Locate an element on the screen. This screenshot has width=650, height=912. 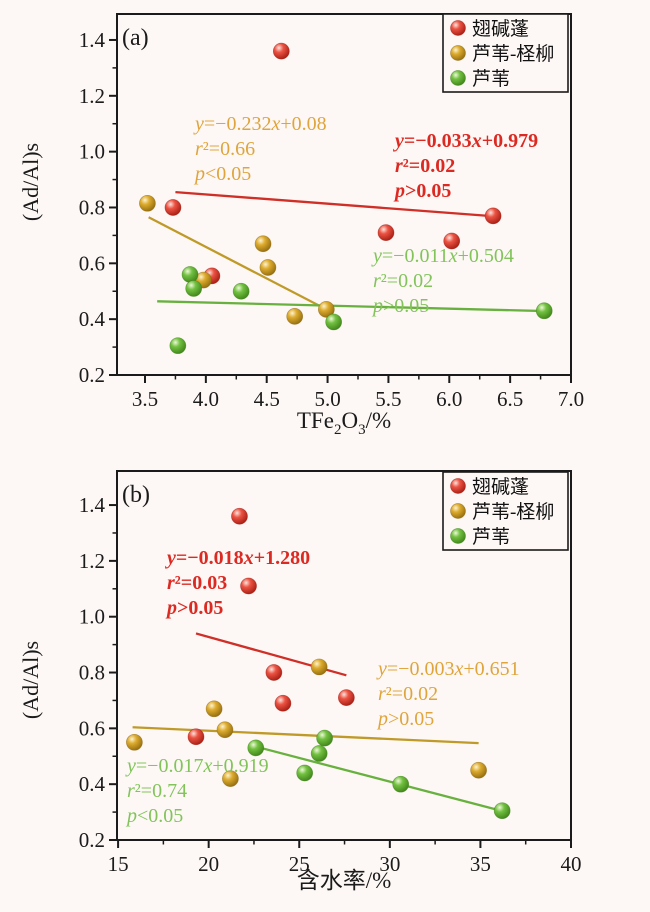
annotation-yellow: p>0.05 is located at coordinates (405, 719).